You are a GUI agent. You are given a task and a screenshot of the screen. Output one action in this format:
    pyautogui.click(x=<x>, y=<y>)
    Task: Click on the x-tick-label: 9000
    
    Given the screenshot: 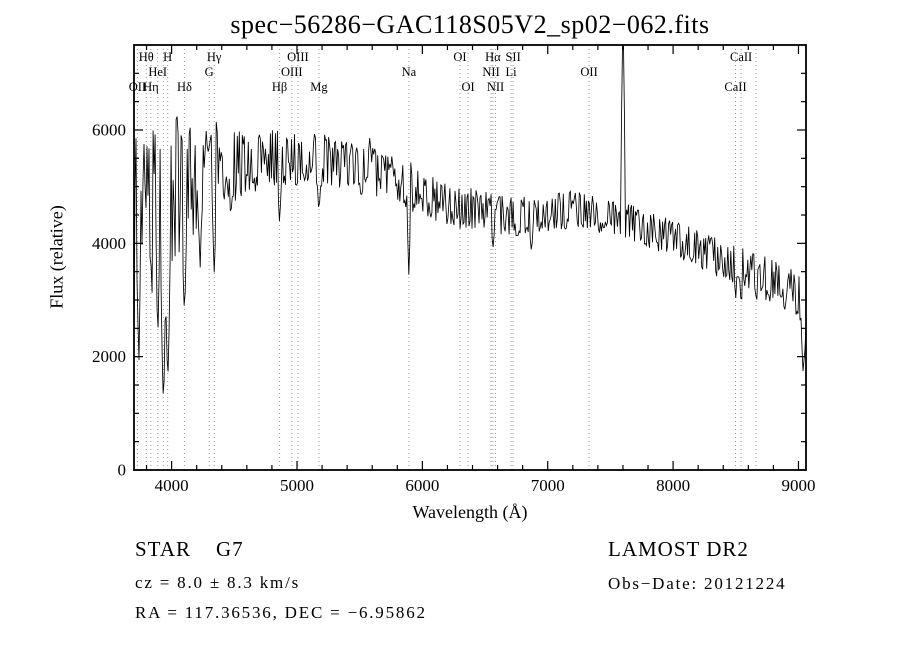 What is the action you would take?
    pyautogui.click(x=798, y=485)
    